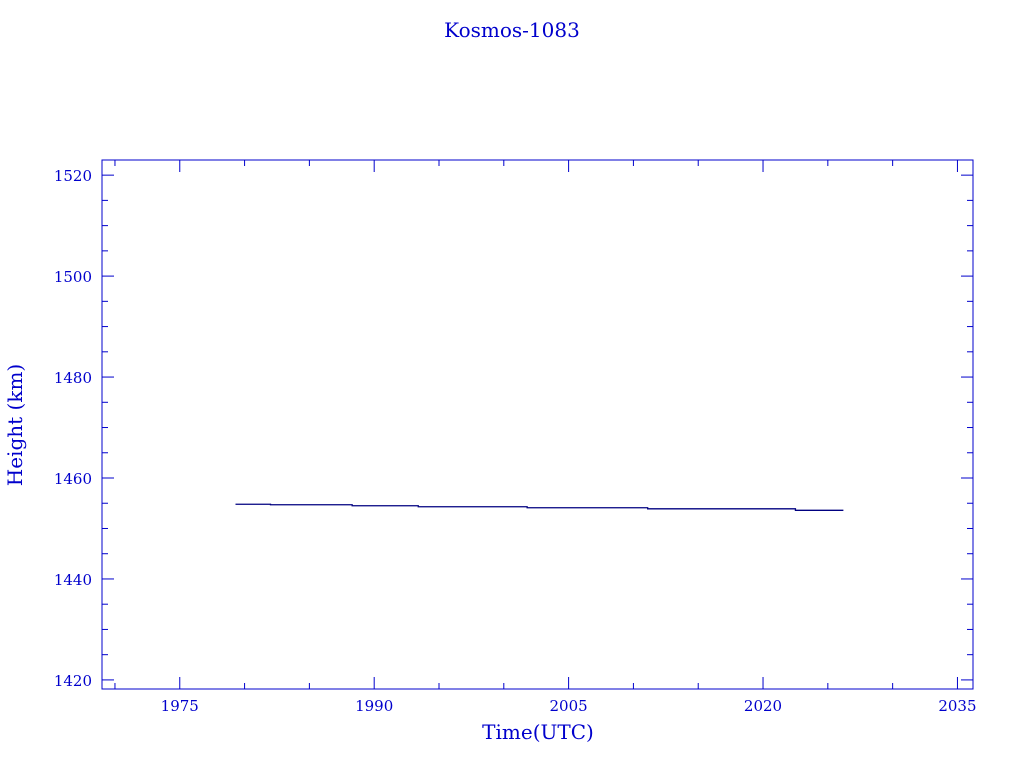 This screenshot has height=768, width=1024. What do you see at coordinates (512, 30) in the screenshot?
I see `chart-title: Kosmos-1083` at bounding box center [512, 30].